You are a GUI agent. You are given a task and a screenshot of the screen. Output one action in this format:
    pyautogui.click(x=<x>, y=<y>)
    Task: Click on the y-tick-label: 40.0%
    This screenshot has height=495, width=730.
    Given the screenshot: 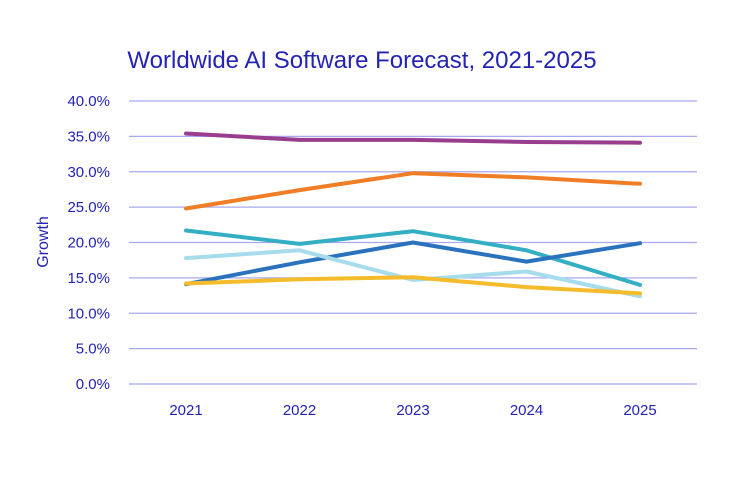 What is the action you would take?
    pyautogui.click(x=88, y=101)
    